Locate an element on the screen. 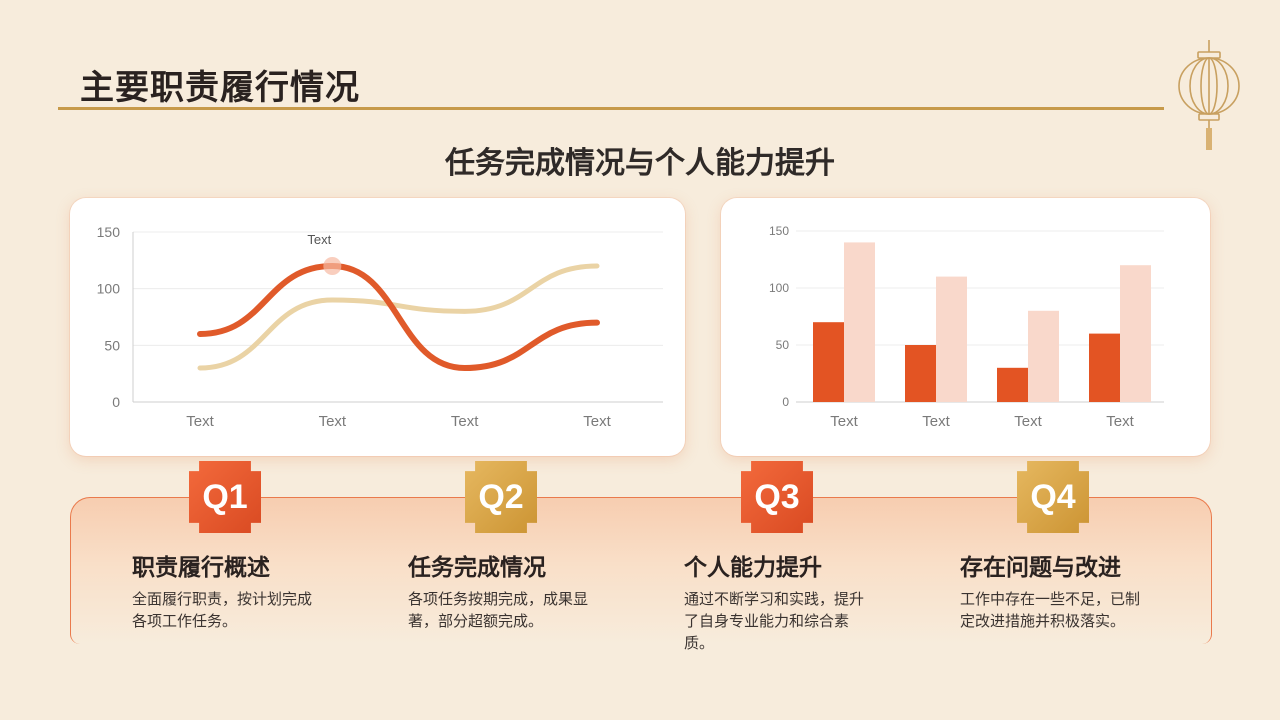 Image resolution: width=1280 pixels, height=720 pixels. bar-chart: 0 50 100 150 Text Text Text Text is located at coordinates (966, 327).